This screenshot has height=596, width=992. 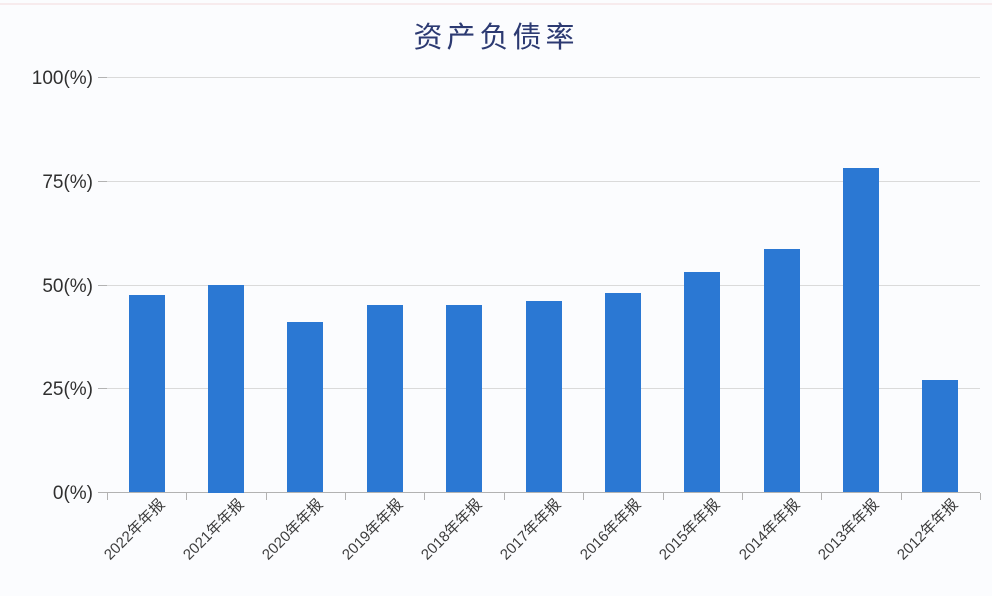 What do you see at coordinates (147, 393) in the screenshot?
I see `bar-2022` at bounding box center [147, 393].